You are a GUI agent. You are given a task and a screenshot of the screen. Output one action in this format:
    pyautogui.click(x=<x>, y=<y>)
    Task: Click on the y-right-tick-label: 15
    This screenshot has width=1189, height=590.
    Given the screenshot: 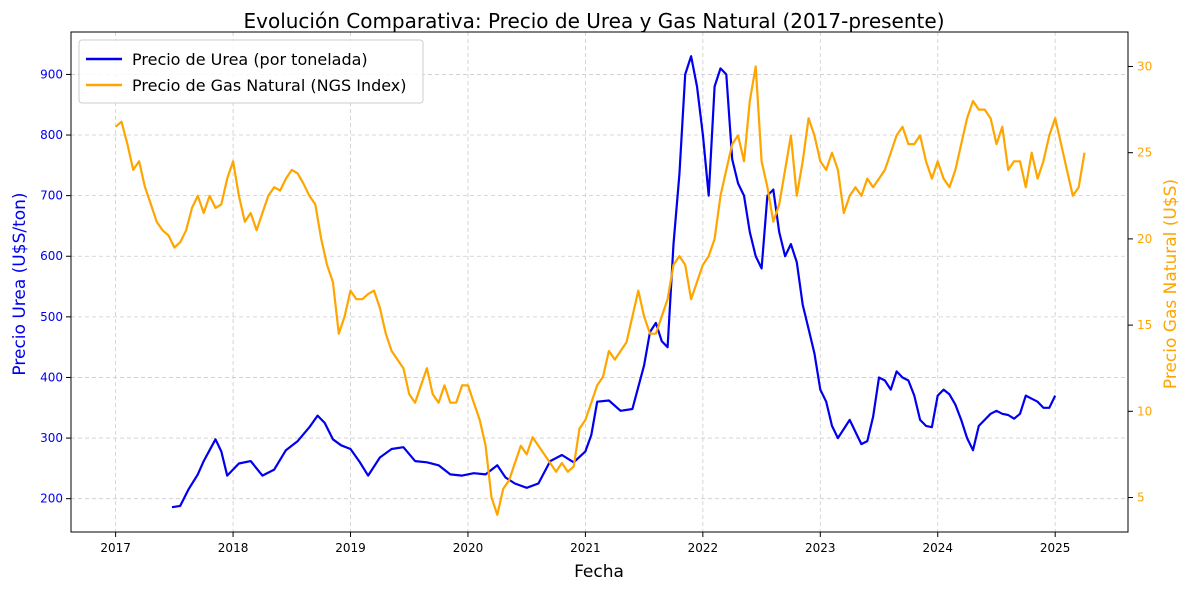 What is the action you would take?
    pyautogui.click(x=1144, y=325)
    